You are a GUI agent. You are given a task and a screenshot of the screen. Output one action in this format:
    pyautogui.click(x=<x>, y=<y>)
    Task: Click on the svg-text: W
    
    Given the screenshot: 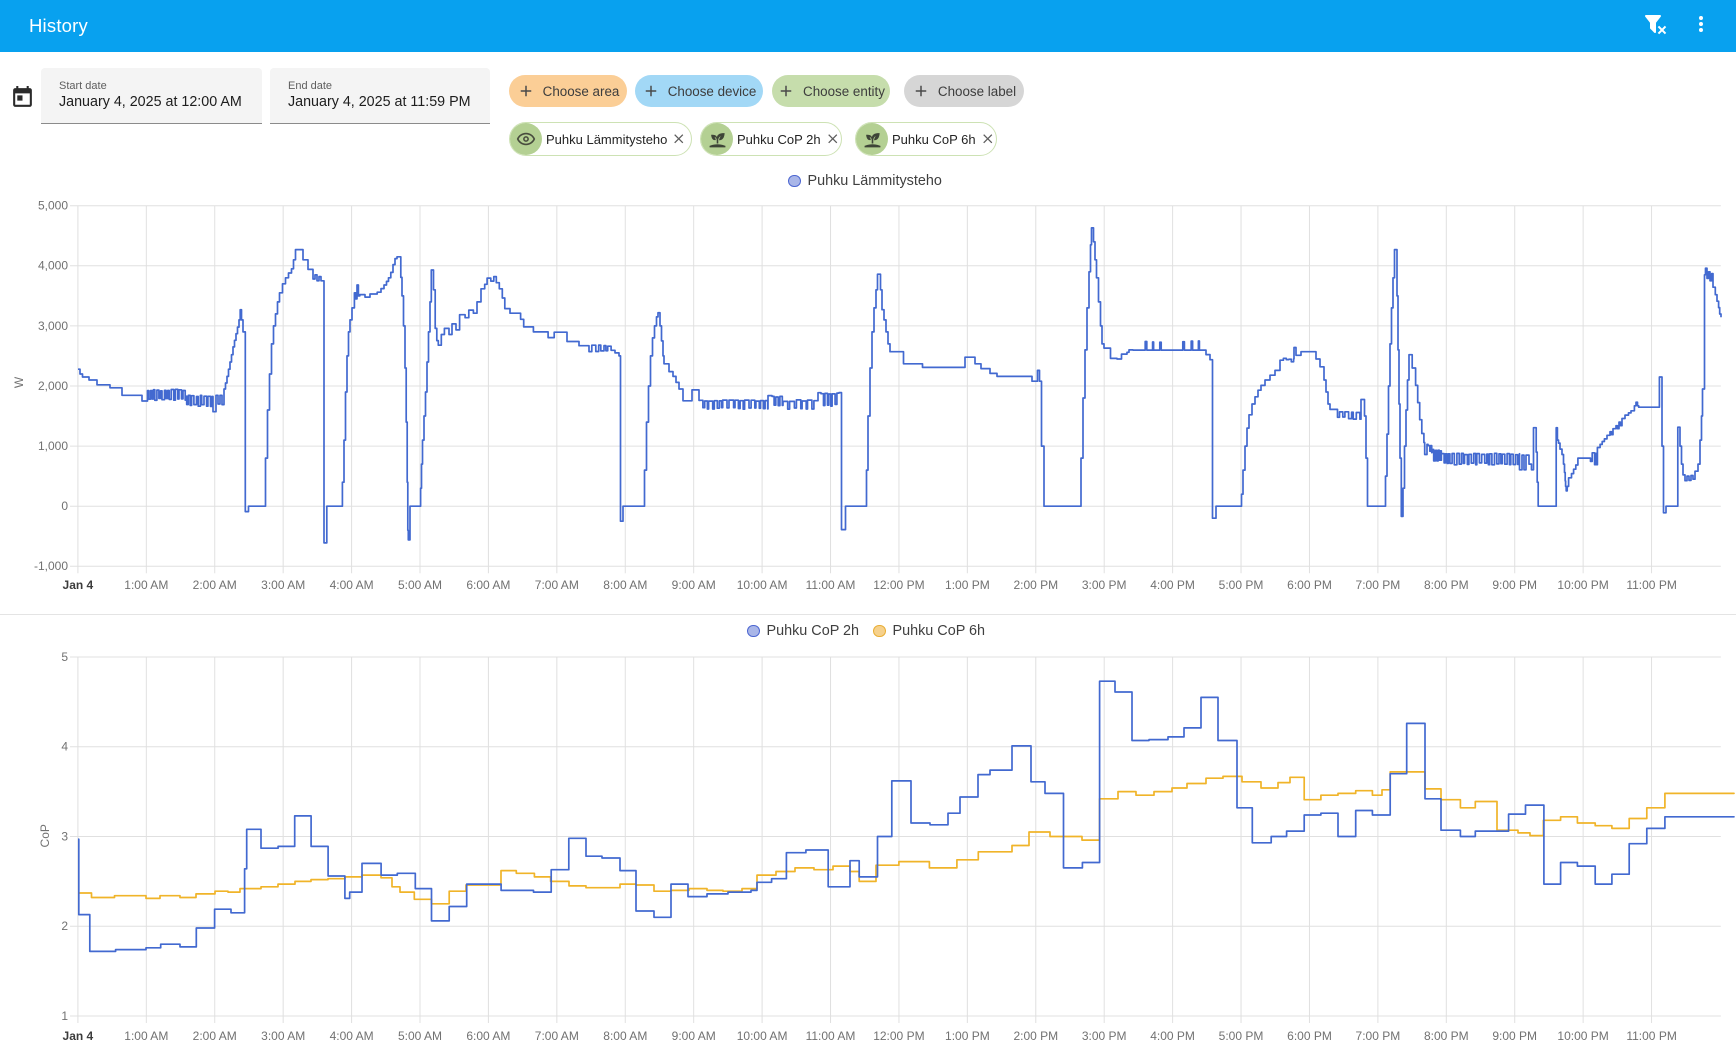 What is the action you would take?
    pyautogui.click(x=19, y=382)
    